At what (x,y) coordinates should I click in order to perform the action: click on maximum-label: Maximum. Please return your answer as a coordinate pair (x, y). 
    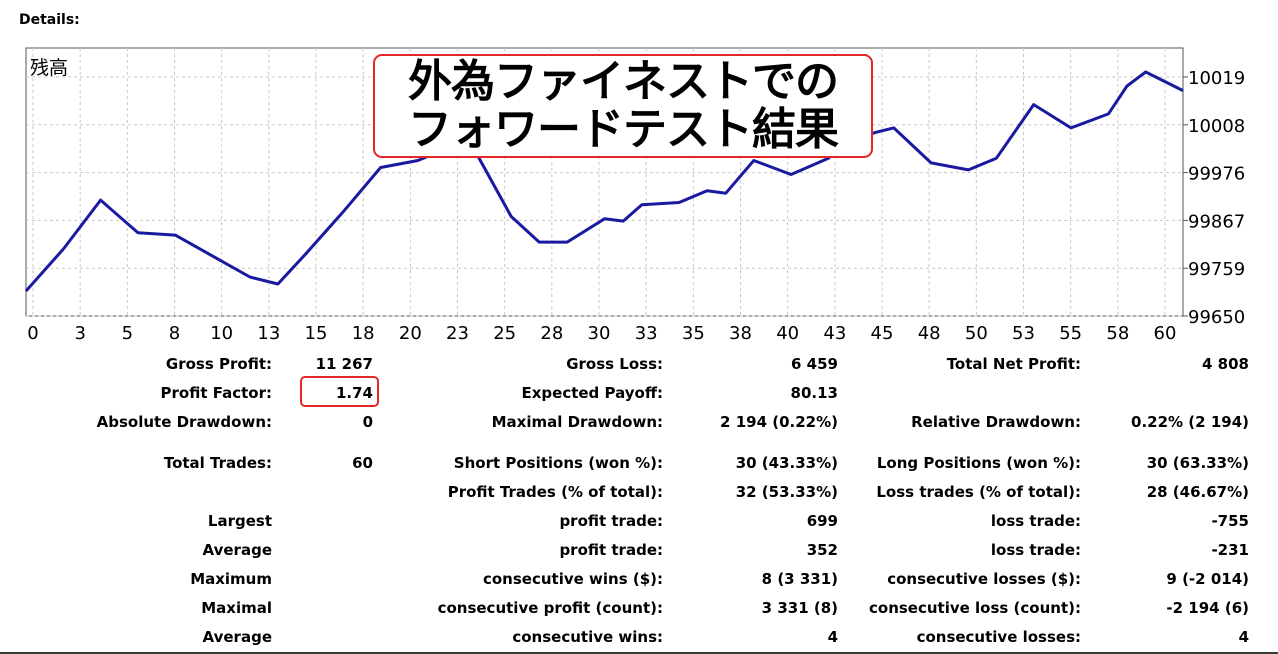
    Looking at the image, I should click on (231, 579).